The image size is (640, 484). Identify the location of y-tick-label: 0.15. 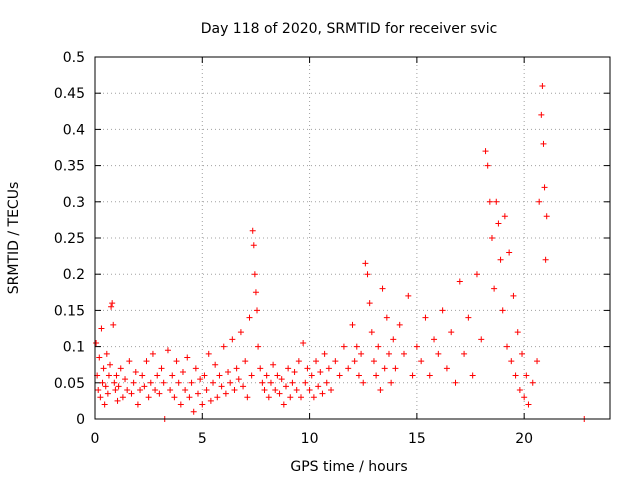
(69, 311).